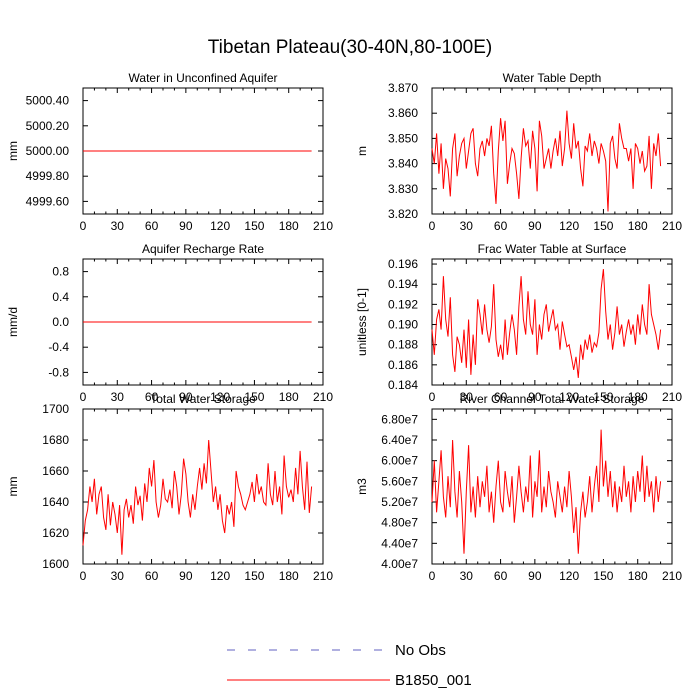 This screenshot has width=700, height=700. What do you see at coordinates (48, 201) in the screenshot?
I see `y-tick-label: 4999.60` at bounding box center [48, 201].